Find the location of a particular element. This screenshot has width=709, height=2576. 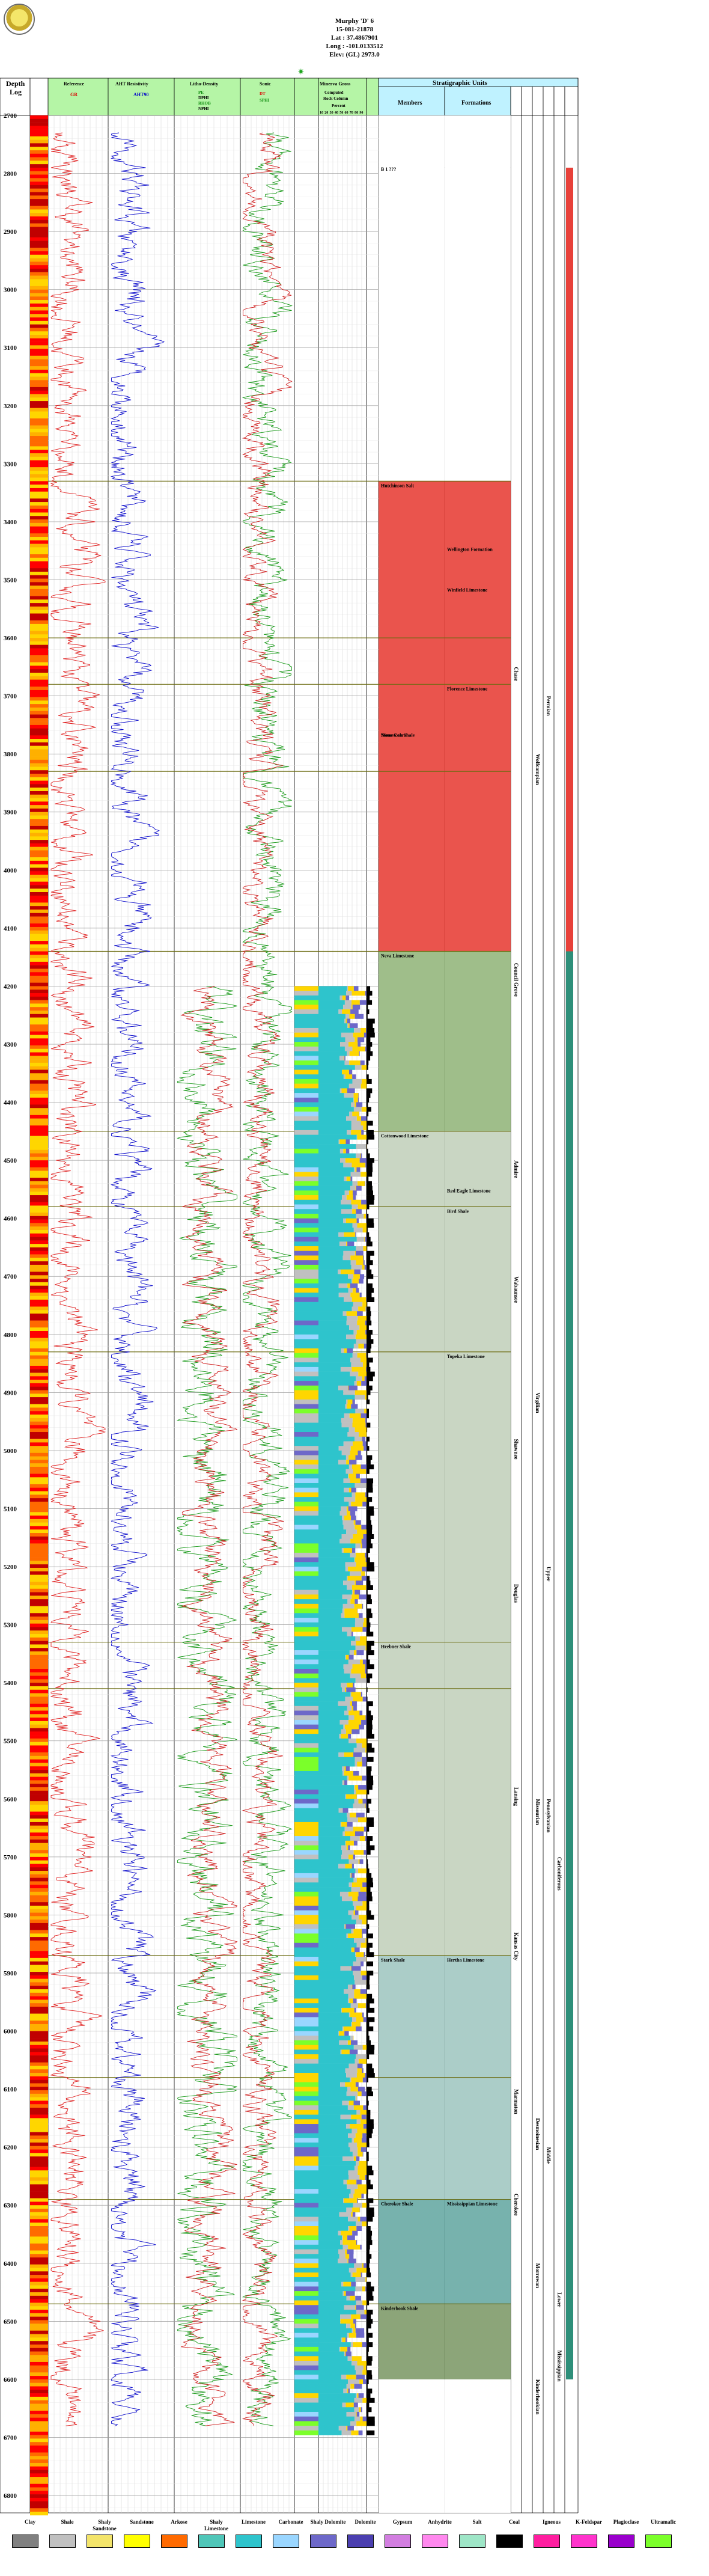

legend-item: Coal is located at coordinates (514, 2533).